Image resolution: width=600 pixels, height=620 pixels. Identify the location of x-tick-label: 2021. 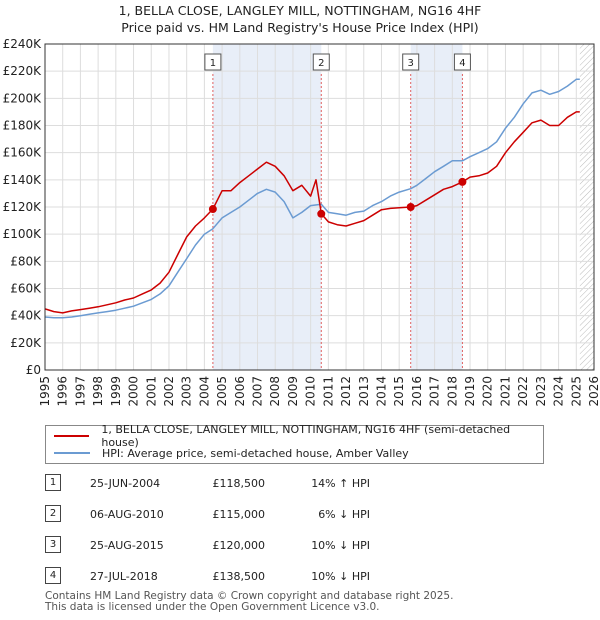
(505, 391).